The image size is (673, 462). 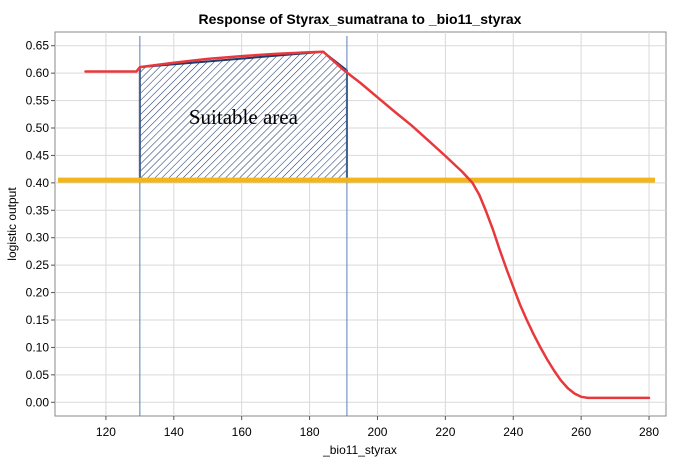 I want to click on y-tick-label: 0.45, so click(x=38, y=155).